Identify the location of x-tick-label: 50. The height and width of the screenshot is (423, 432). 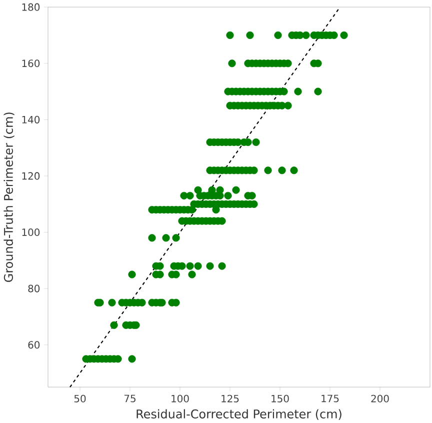
(80, 398).